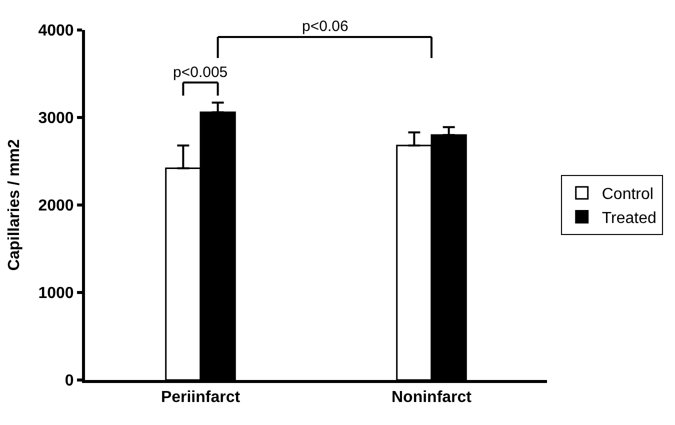  What do you see at coordinates (56, 31) in the screenshot?
I see `y-tick-label: 4000` at bounding box center [56, 31].